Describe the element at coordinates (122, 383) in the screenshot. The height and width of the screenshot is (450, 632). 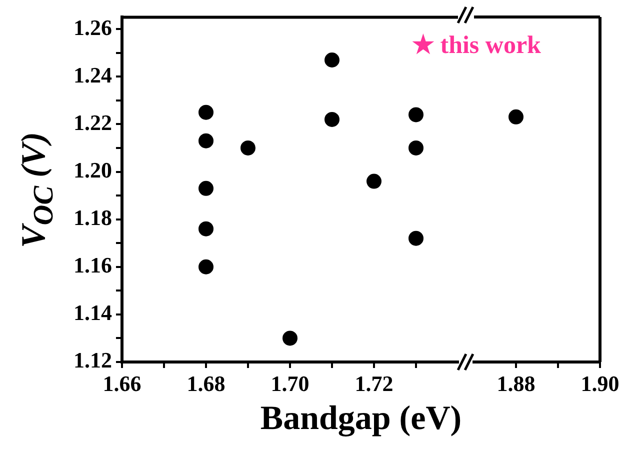
I see `x-tick-label: 1.66` at that location.